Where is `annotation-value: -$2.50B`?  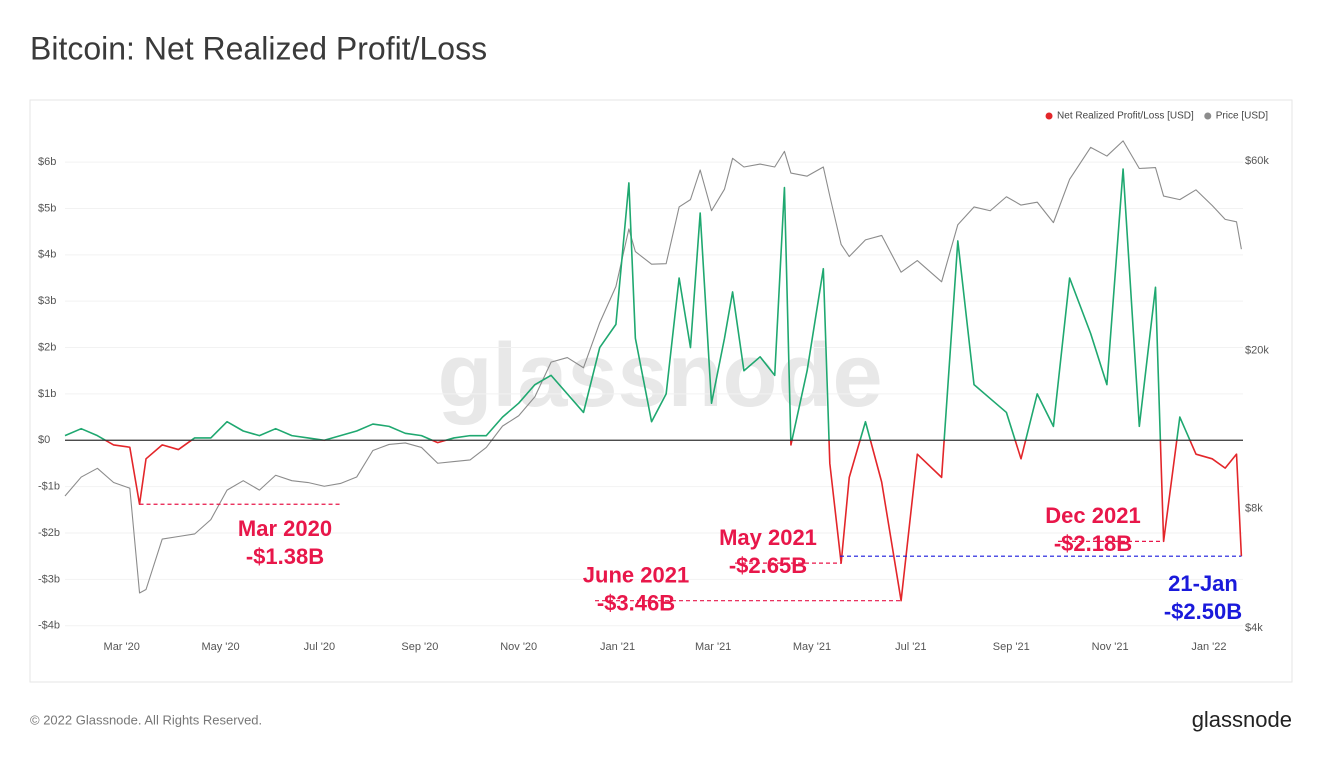
annotation-value: -$2.50B is located at coordinates (1203, 611).